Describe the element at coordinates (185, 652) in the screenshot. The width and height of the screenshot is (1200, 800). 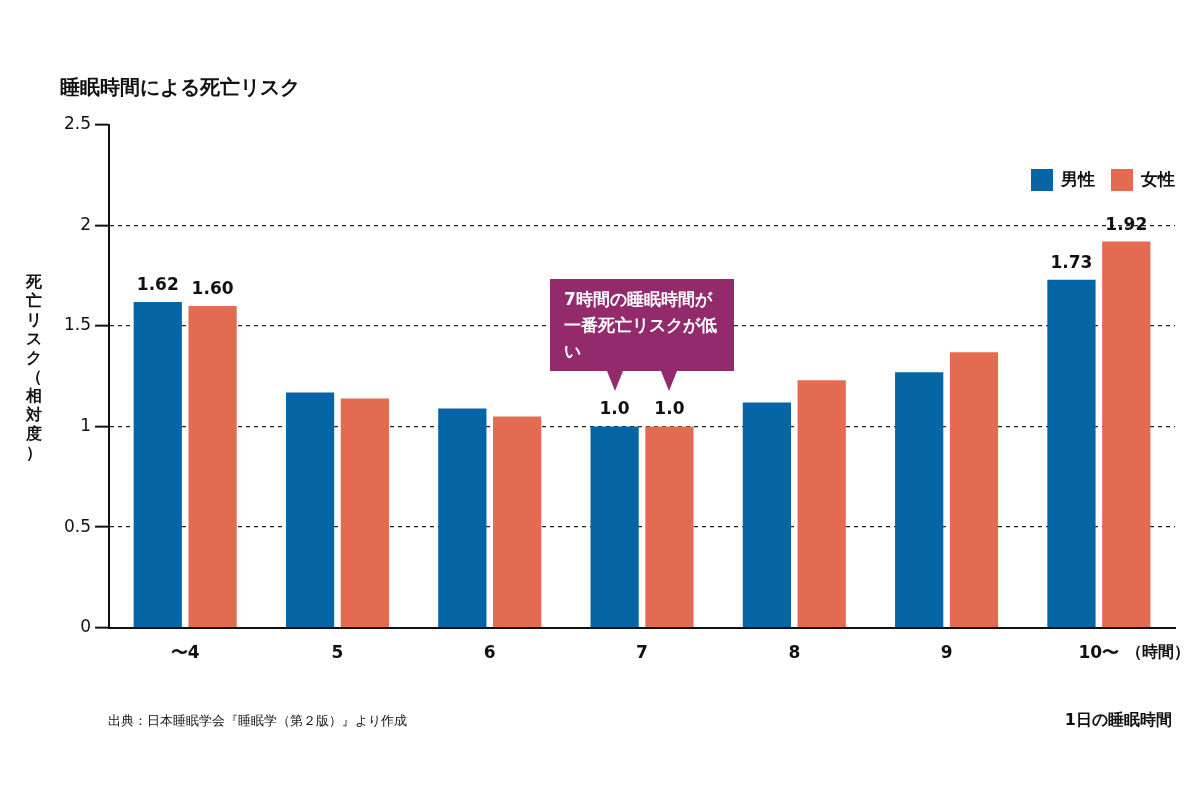
I see `x-tick-label: 〜4` at that location.